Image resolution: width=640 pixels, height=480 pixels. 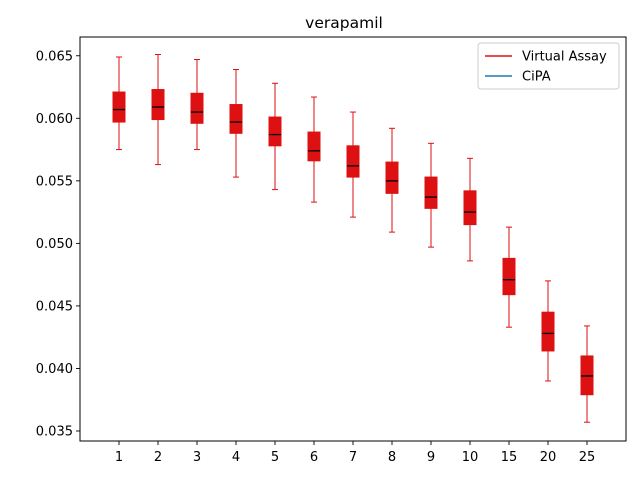 What do you see at coordinates (314, 457) in the screenshot?
I see `x-tick-label: 6` at bounding box center [314, 457].